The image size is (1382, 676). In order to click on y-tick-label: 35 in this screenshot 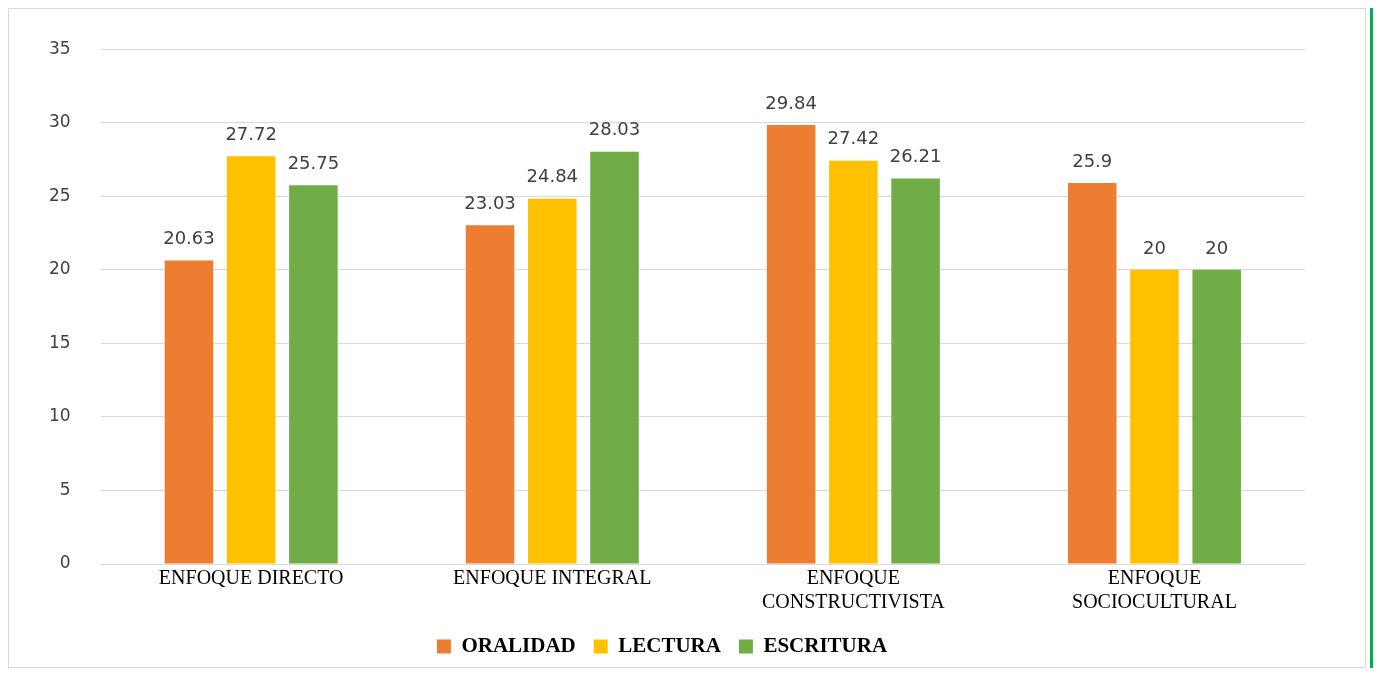, I will do `click(59, 47)`.